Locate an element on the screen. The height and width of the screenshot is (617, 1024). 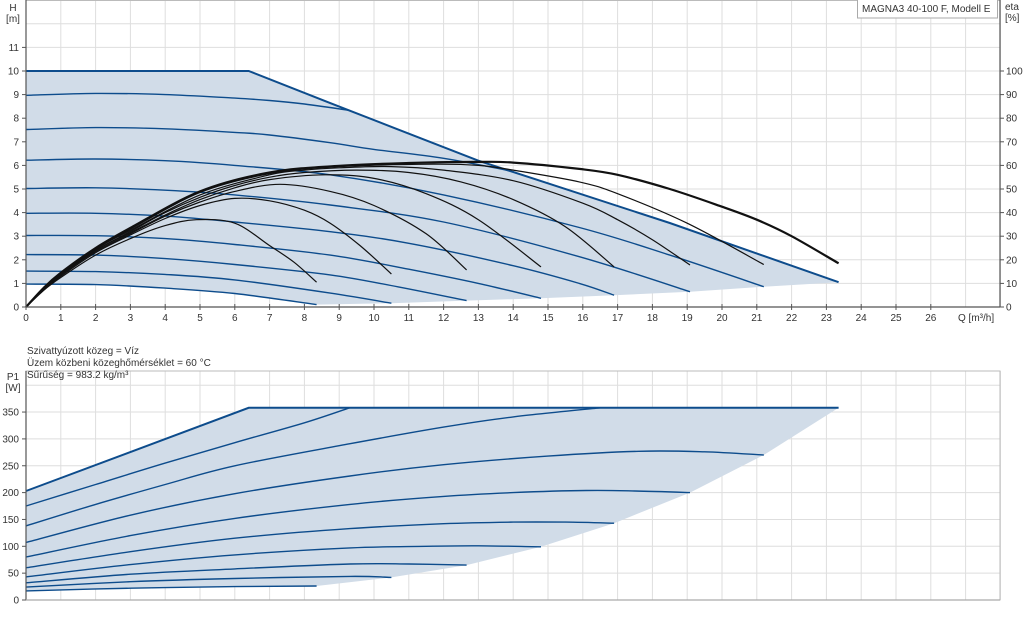
y2-tick-label: 20 is located at coordinates (1012, 260).